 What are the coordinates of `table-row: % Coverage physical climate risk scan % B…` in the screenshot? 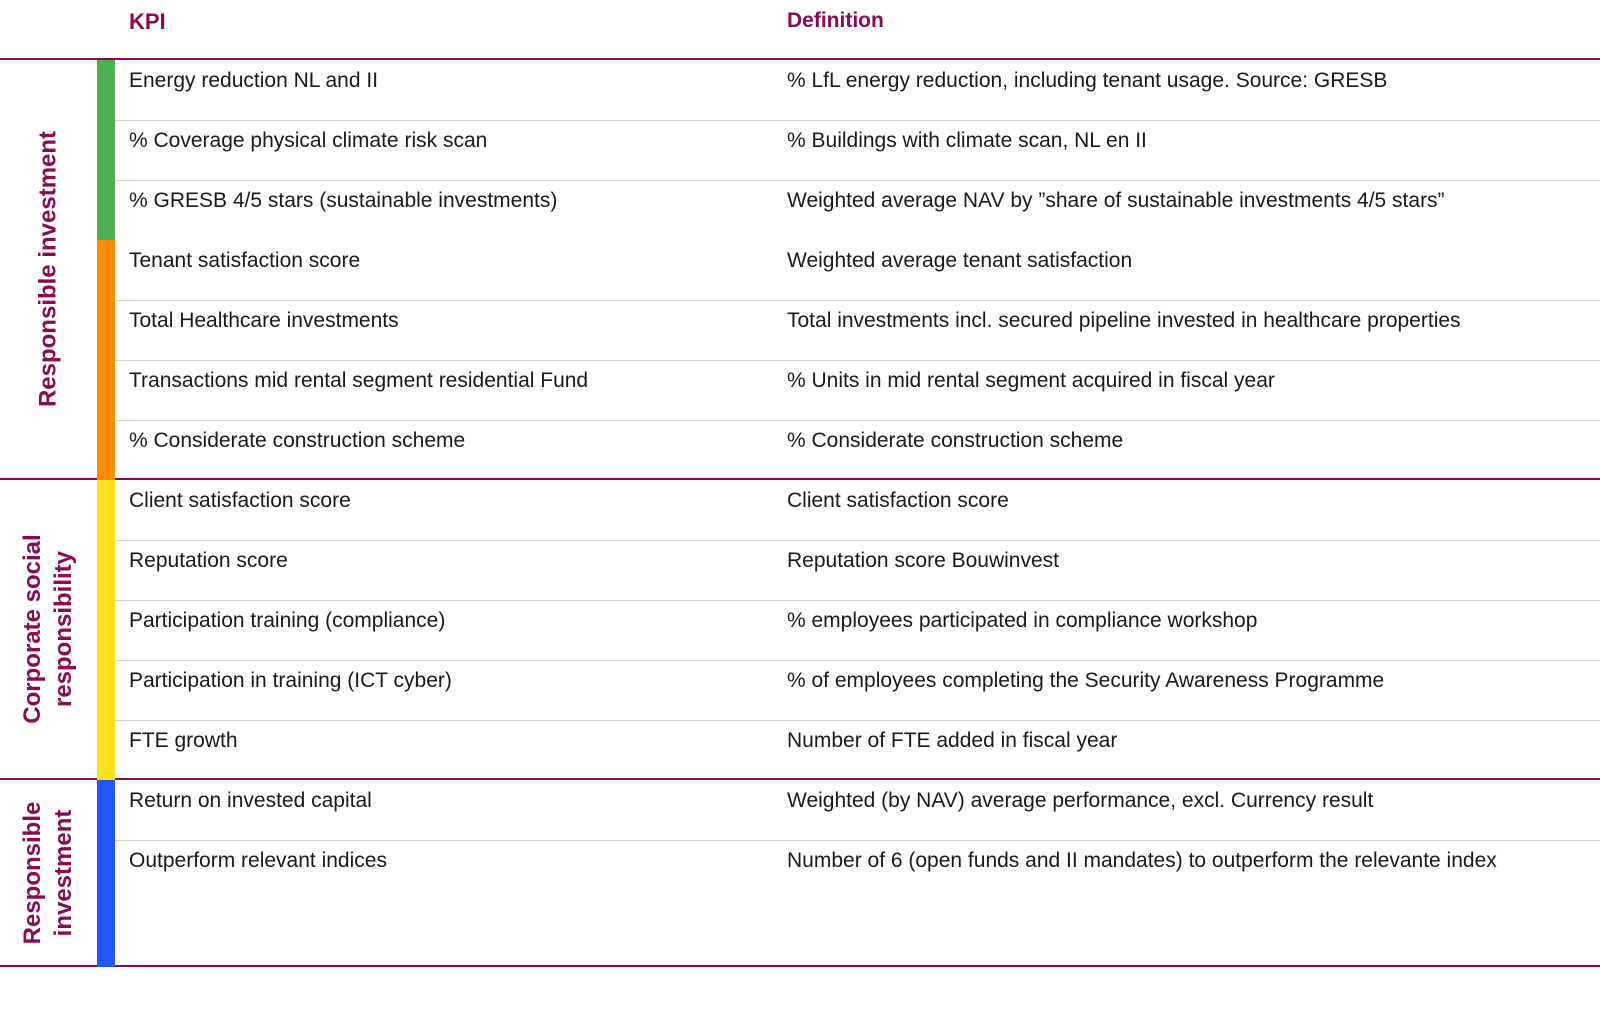 It's located at (857, 150).